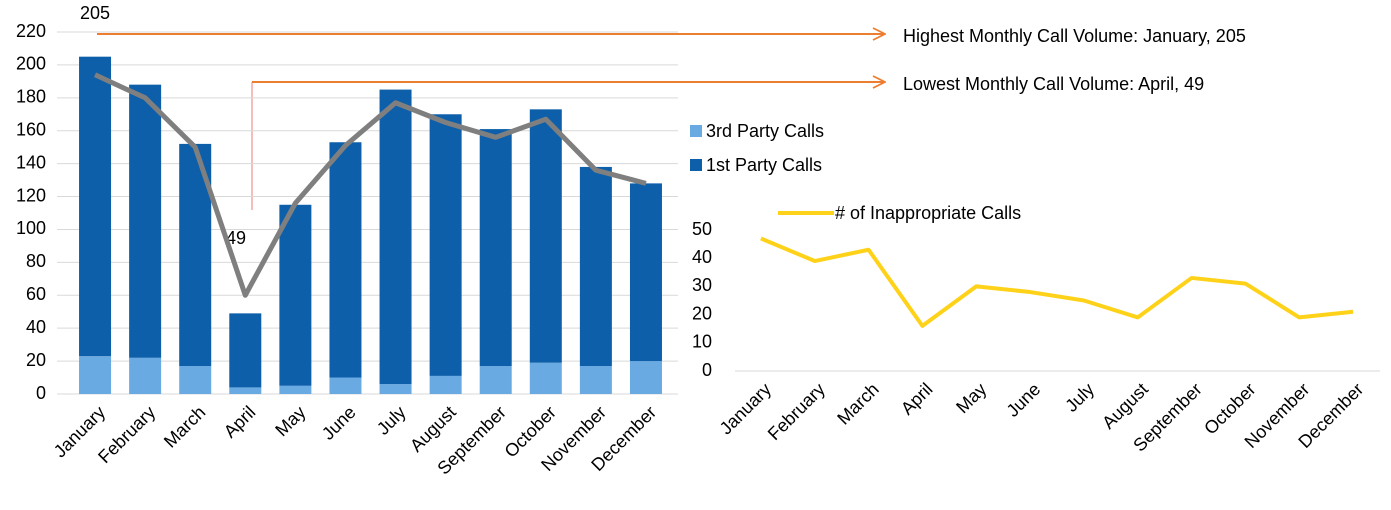 This screenshot has height=510, width=1391. Describe the element at coordinates (1125, 406) in the screenshot. I see `x-tick-label: August` at that location.